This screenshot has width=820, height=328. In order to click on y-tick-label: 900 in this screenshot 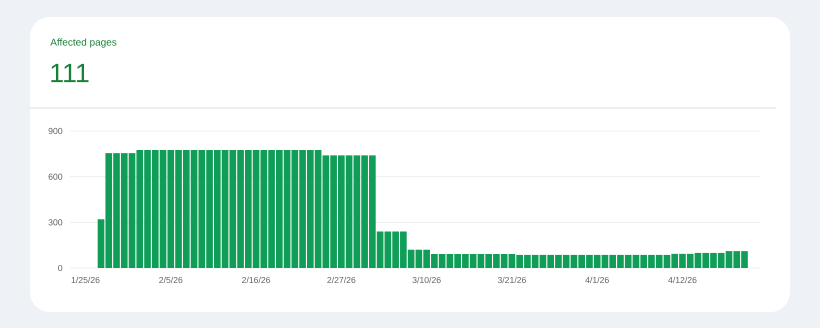, I will do `click(55, 131)`.